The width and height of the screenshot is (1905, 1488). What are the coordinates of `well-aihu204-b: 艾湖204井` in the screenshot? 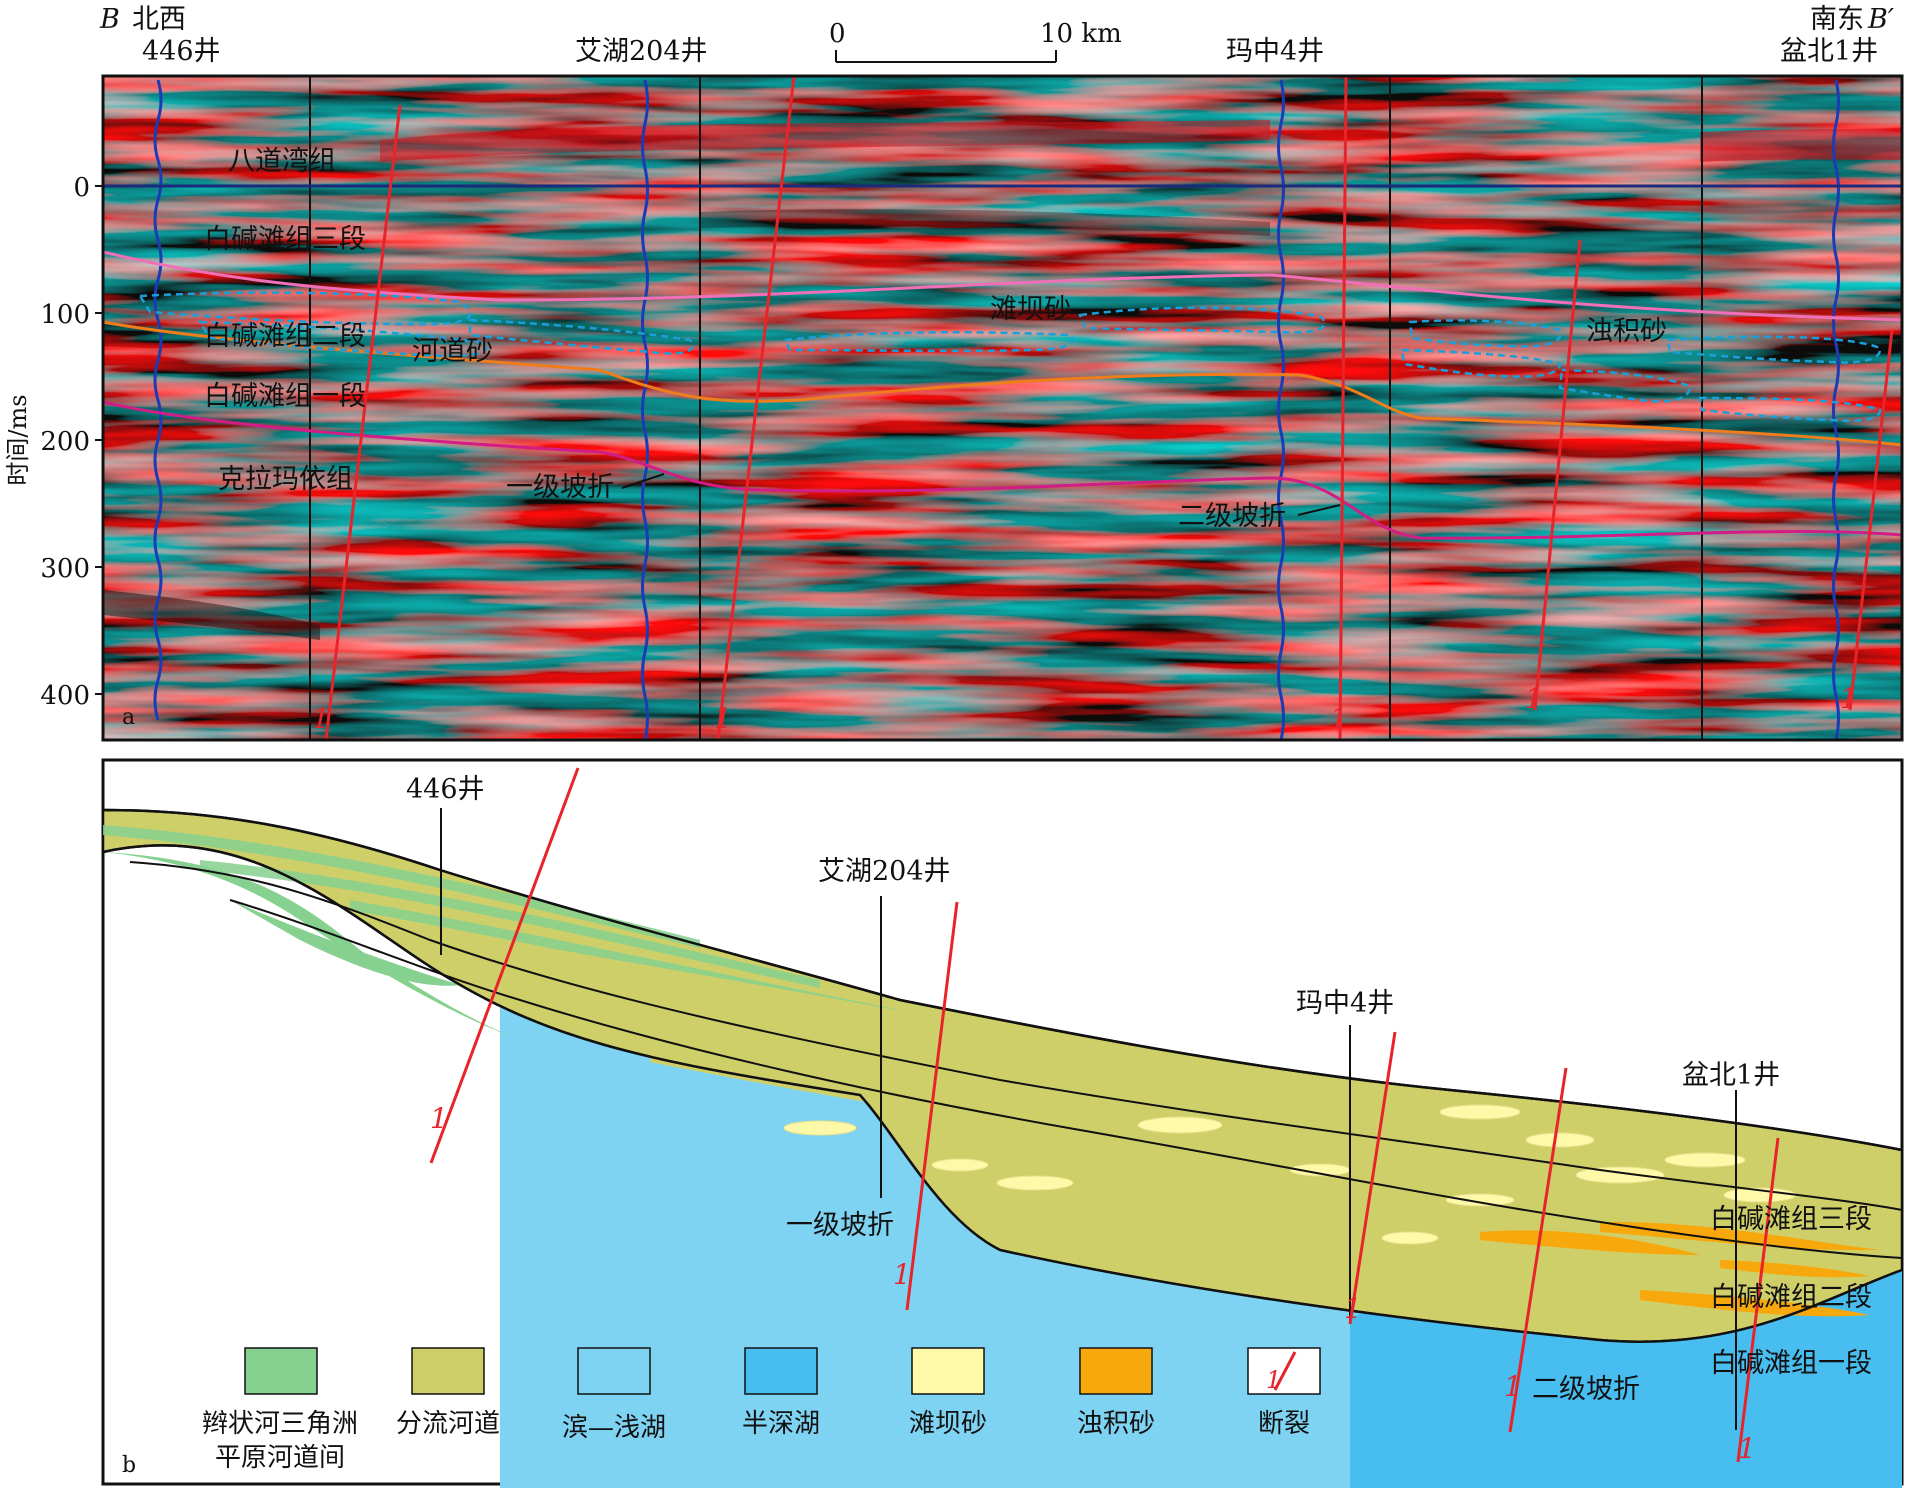 It's located at (884, 871).